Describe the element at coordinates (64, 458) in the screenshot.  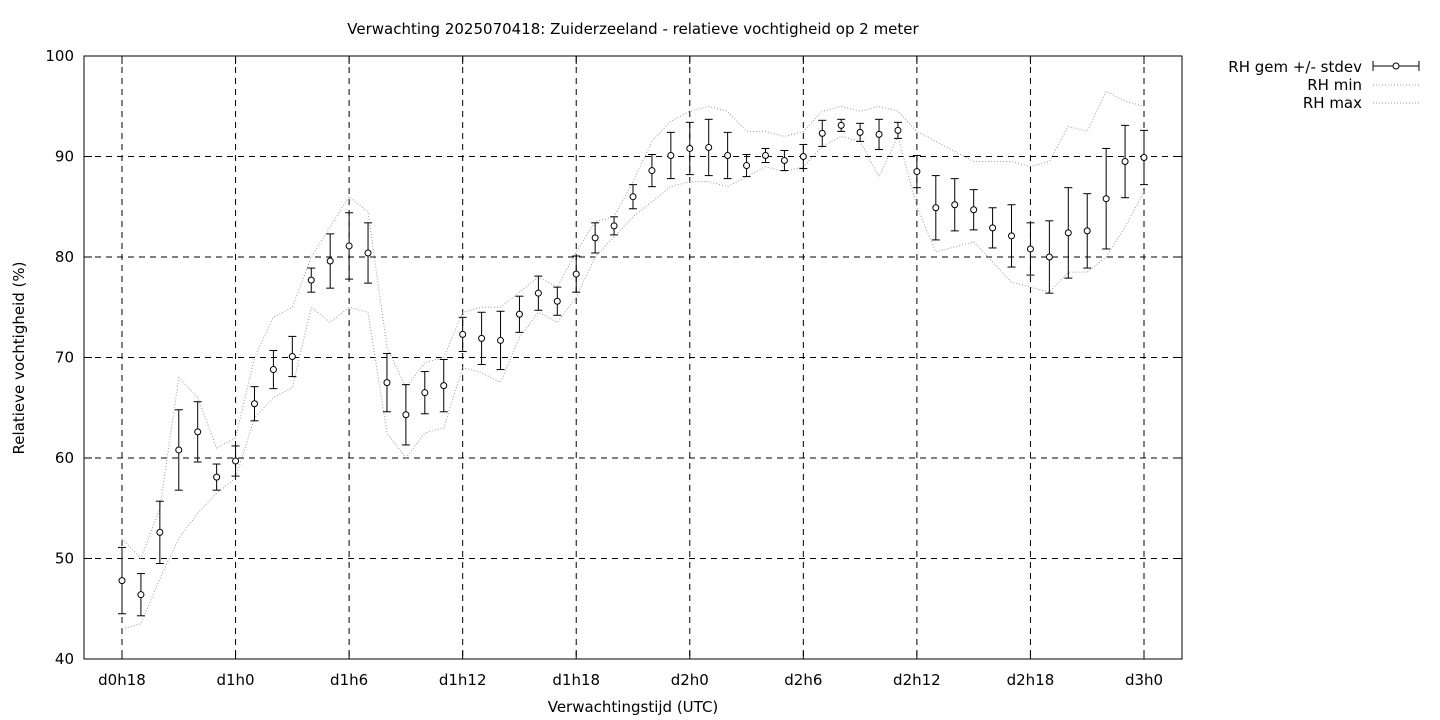
I see `y-tick-label: 60` at that location.